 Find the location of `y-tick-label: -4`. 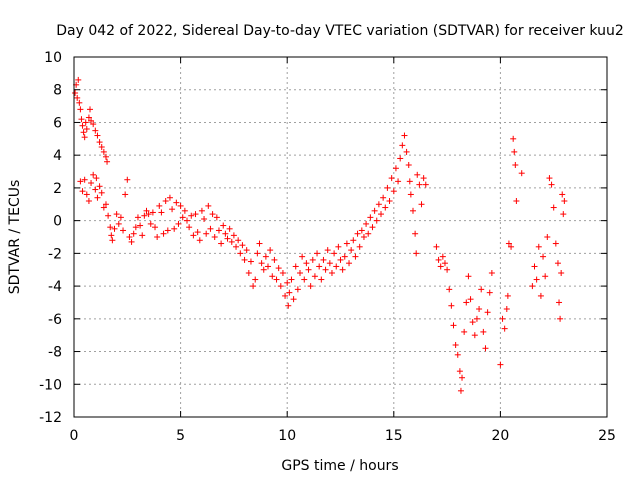

y-tick-label: -4 is located at coordinates (55, 287).